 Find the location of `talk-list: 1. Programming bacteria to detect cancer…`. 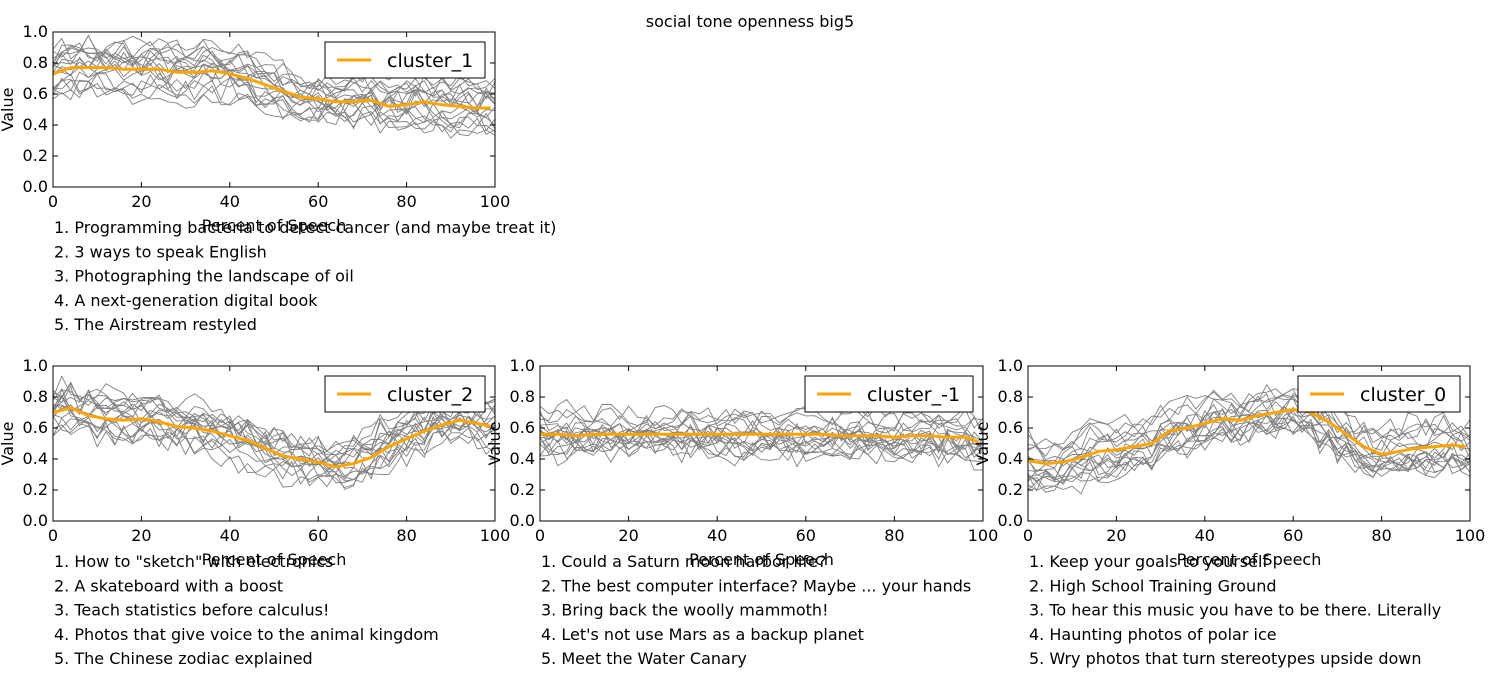

talk-list: 1. Programming bacteria to detect cancer… is located at coordinates (305, 276).